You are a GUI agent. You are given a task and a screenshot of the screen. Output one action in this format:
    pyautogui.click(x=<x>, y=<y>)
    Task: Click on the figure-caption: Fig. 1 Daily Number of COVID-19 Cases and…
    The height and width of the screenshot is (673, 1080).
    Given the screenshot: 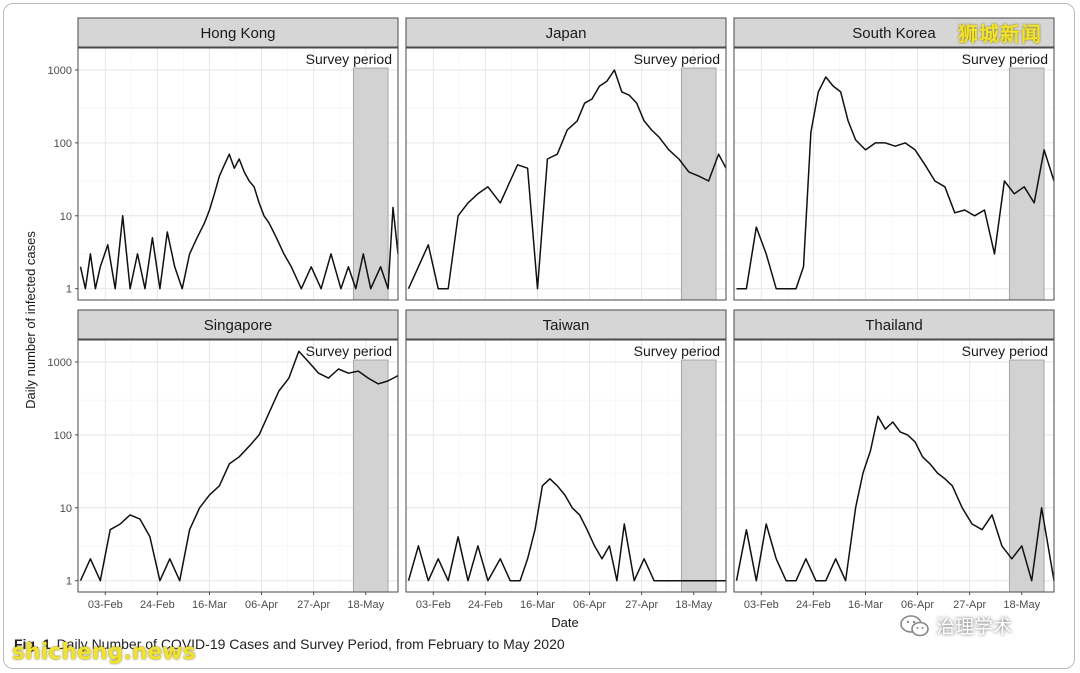 What is the action you would take?
    pyautogui.click(x=289, y=644)
    